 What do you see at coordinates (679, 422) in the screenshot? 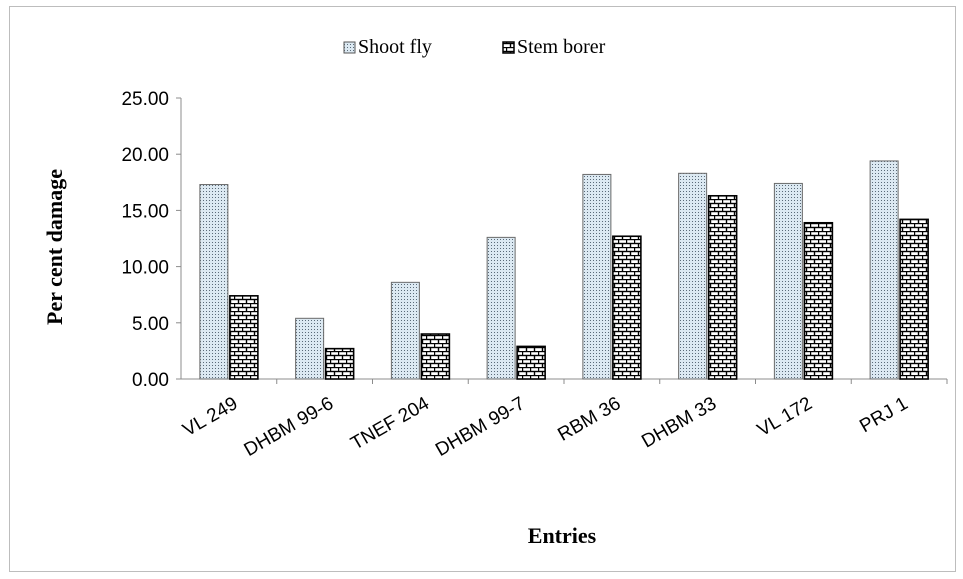
I see `x-tick-label: DHBM 33` at bounding box center [679, 422].